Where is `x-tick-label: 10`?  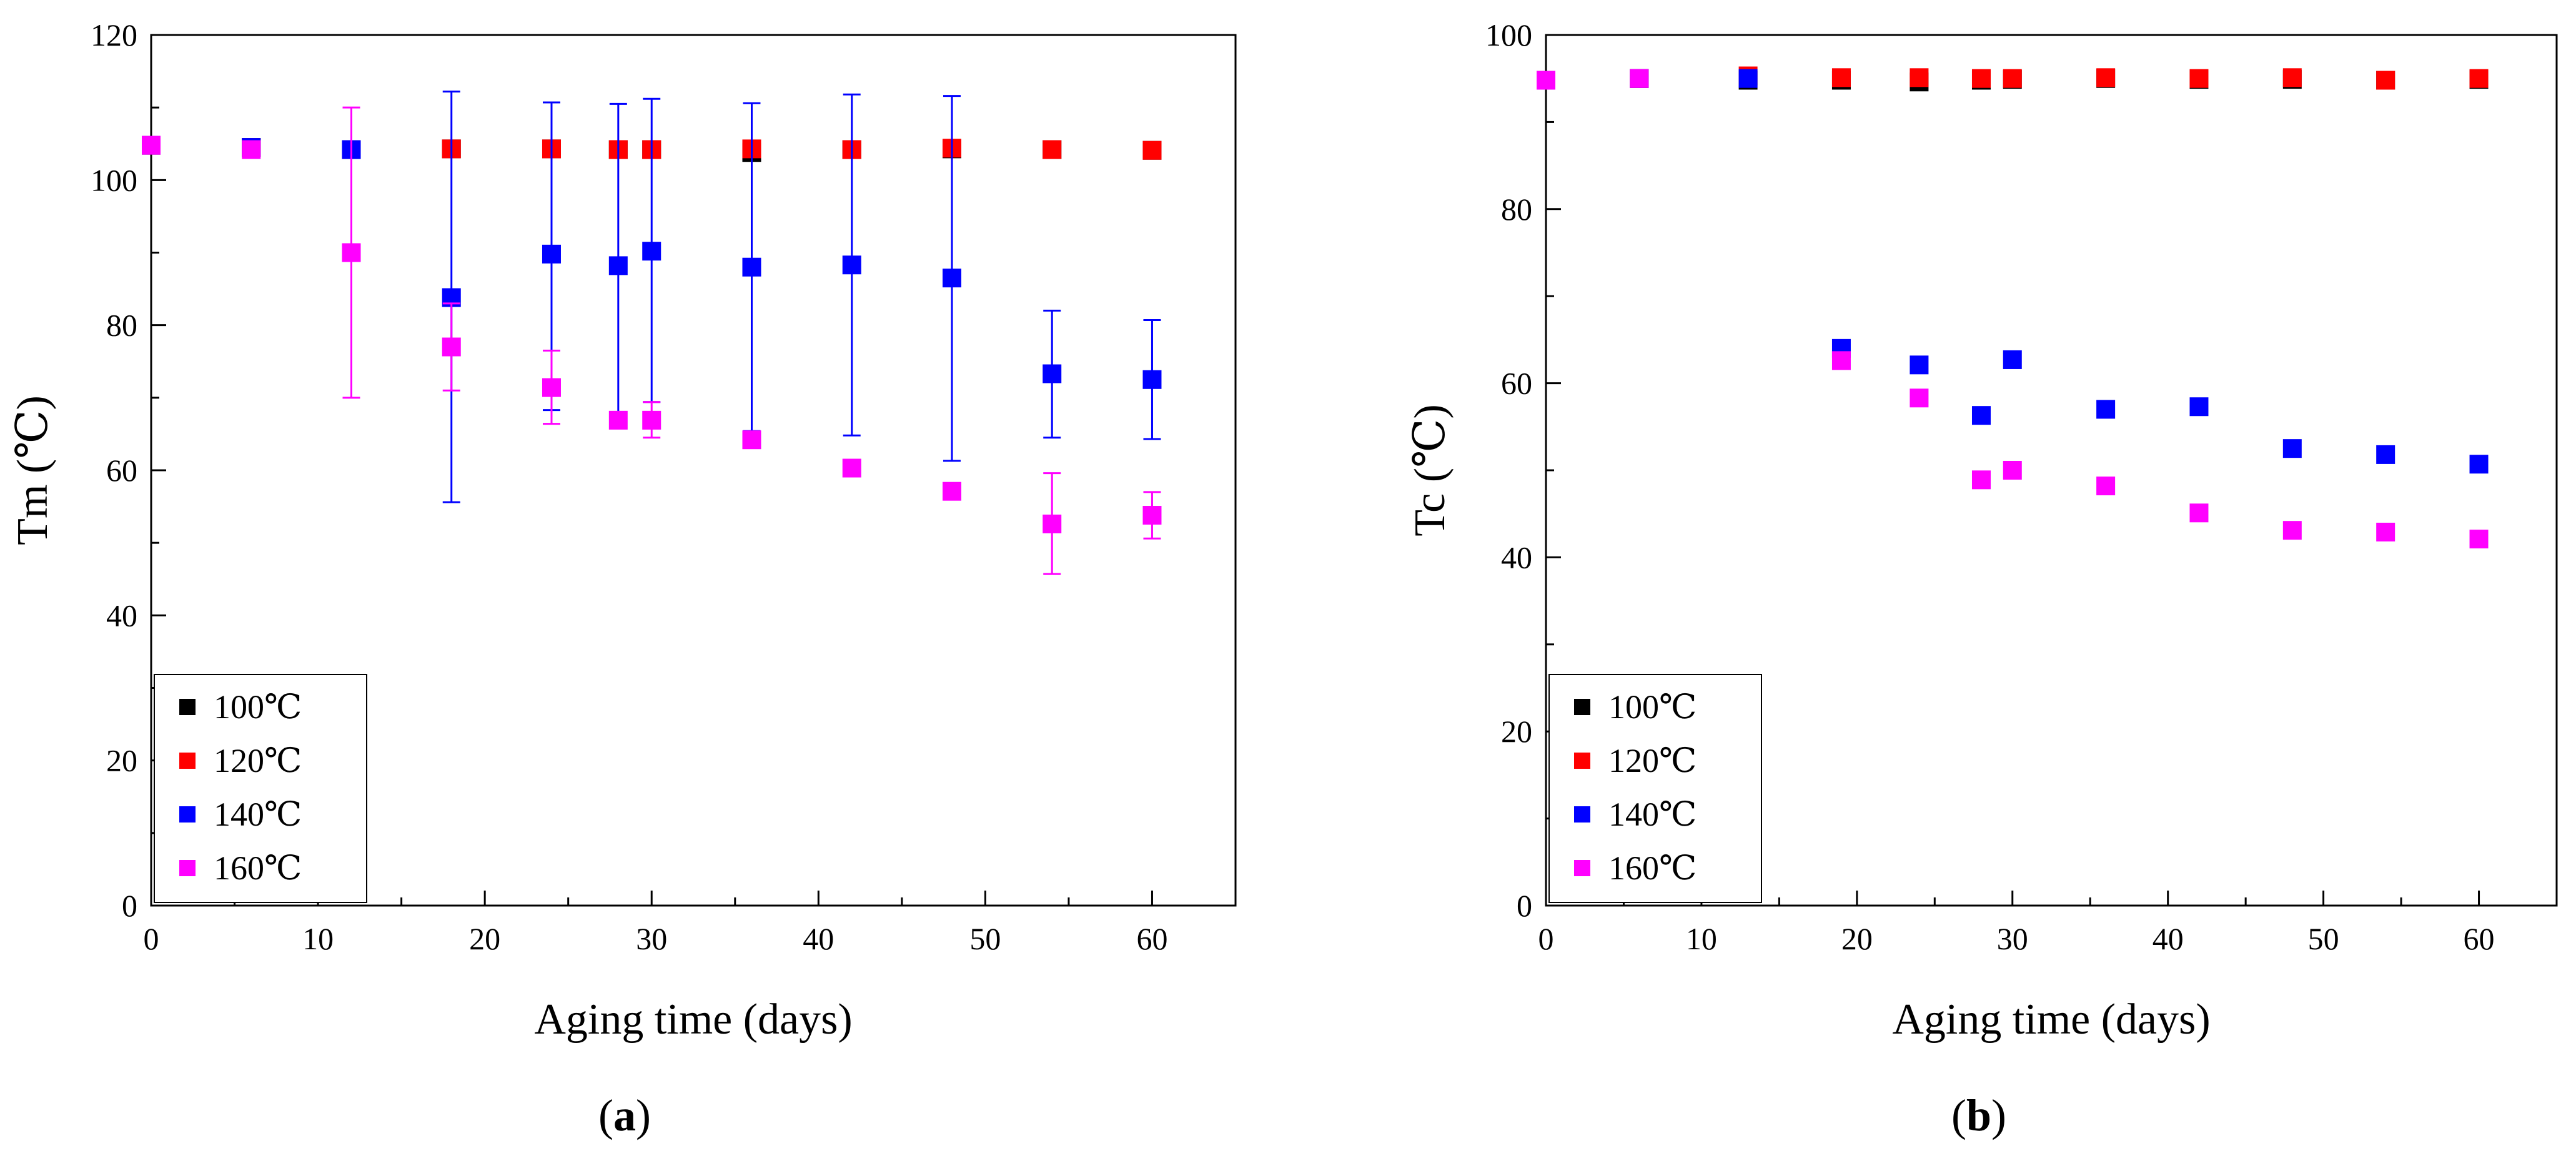 x-tick-label: 10 is located at coordinates (1701, 938).